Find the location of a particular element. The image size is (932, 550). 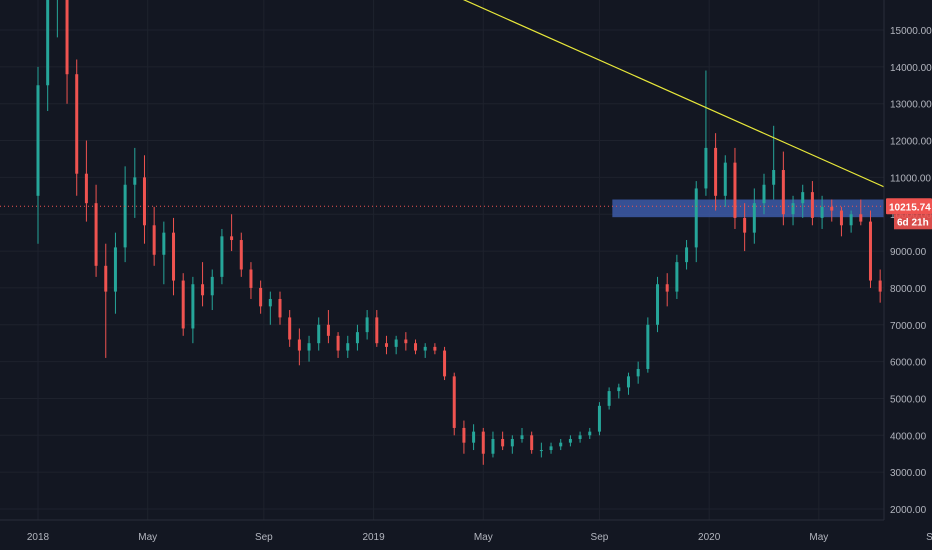

price-tick-label: 7000.00 is located at coordinates (908, 326).